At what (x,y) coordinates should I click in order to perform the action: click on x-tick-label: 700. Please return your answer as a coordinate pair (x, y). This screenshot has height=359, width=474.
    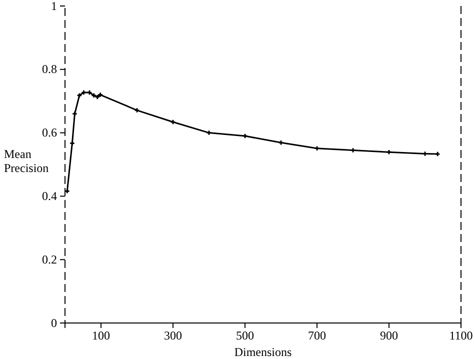
    Looking at the image, I should click on (317, 335).